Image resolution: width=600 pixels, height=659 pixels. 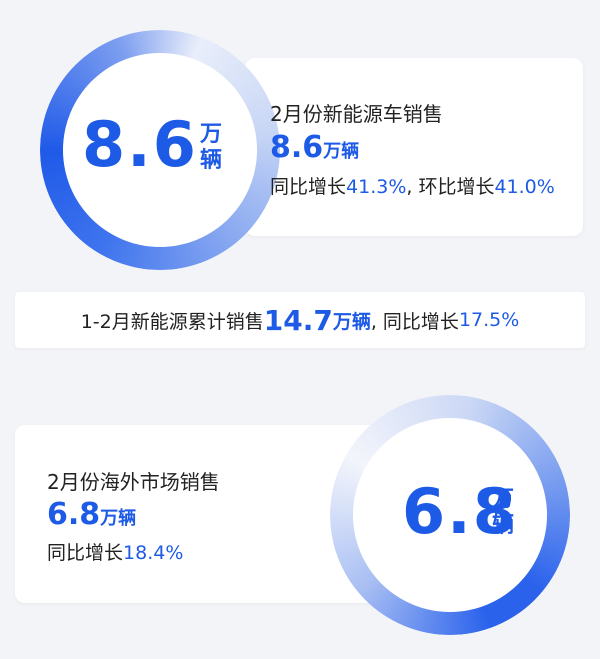 What do you see at coordinates (450, 187) in the screenshot?
I see `text: , 环比增长` at bounding box center [450, 187].